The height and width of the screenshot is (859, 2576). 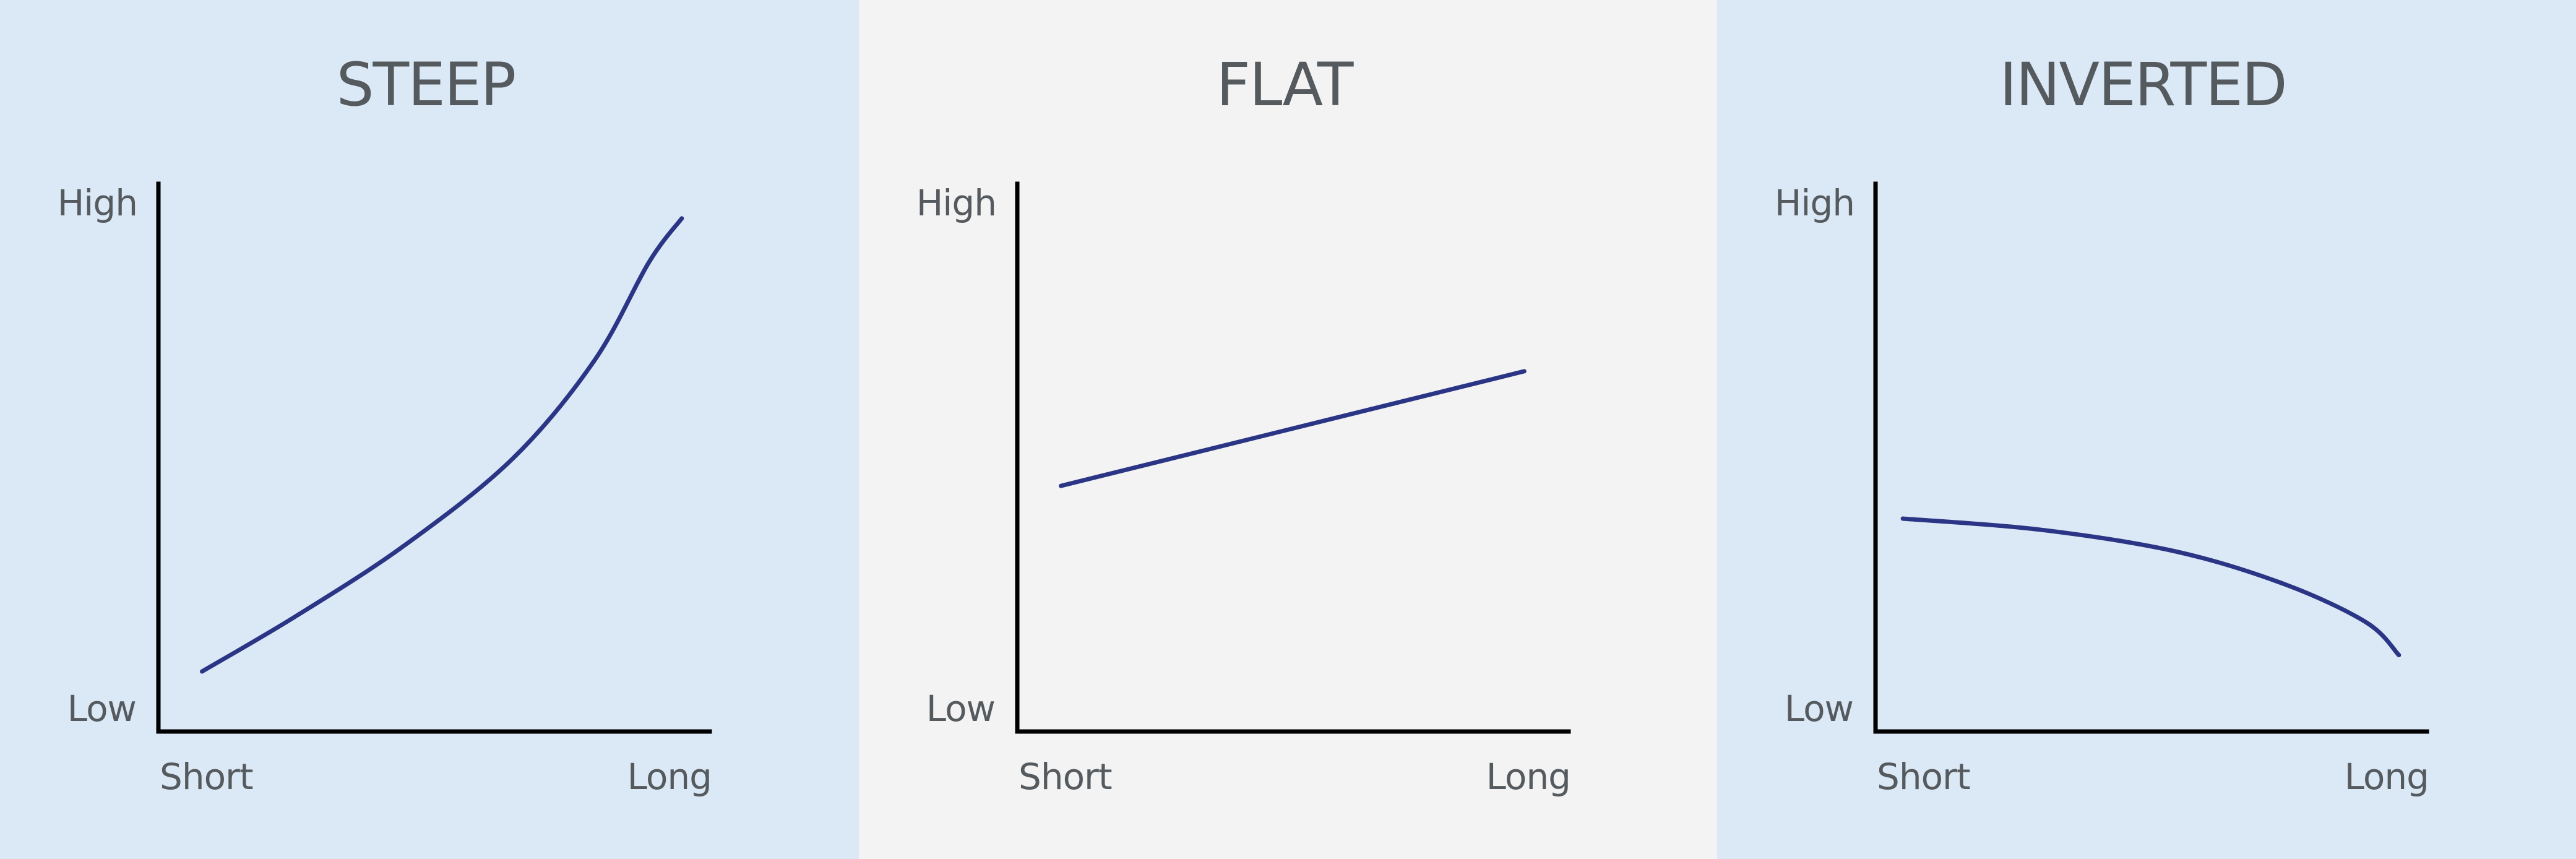 What do you see at coordinates (2387, 777) in the screenshot?
I see `x-tick-long-inverted: Long` at bounding box center [2387, 777].